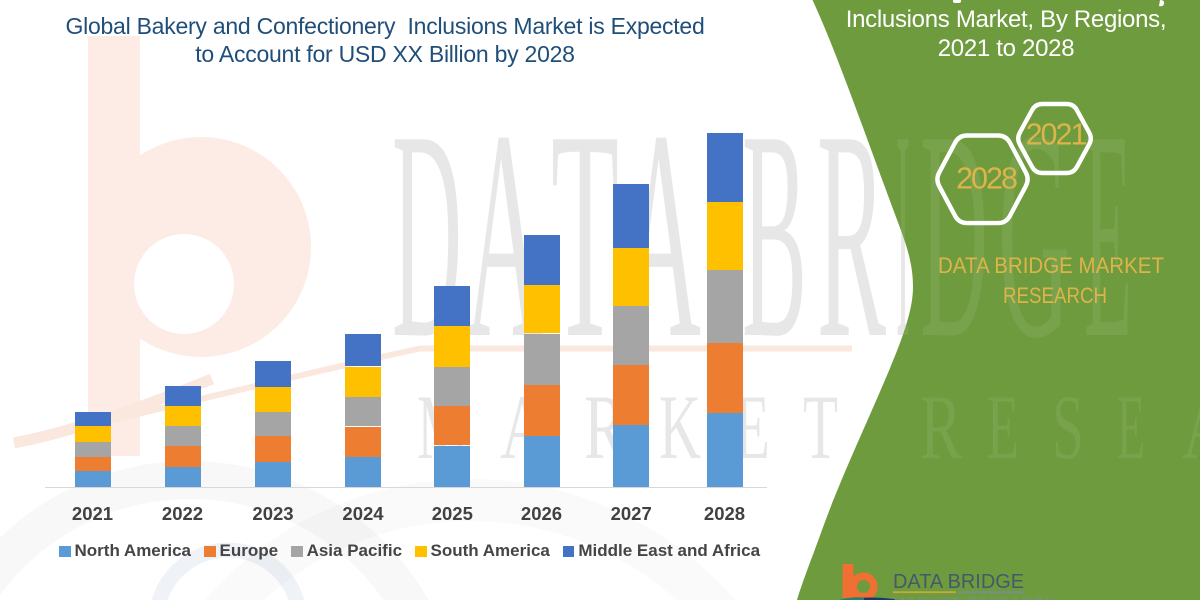 This screenshot has height=600, width=1200. I want to click on svg-text: 2028, so click(986, 179).